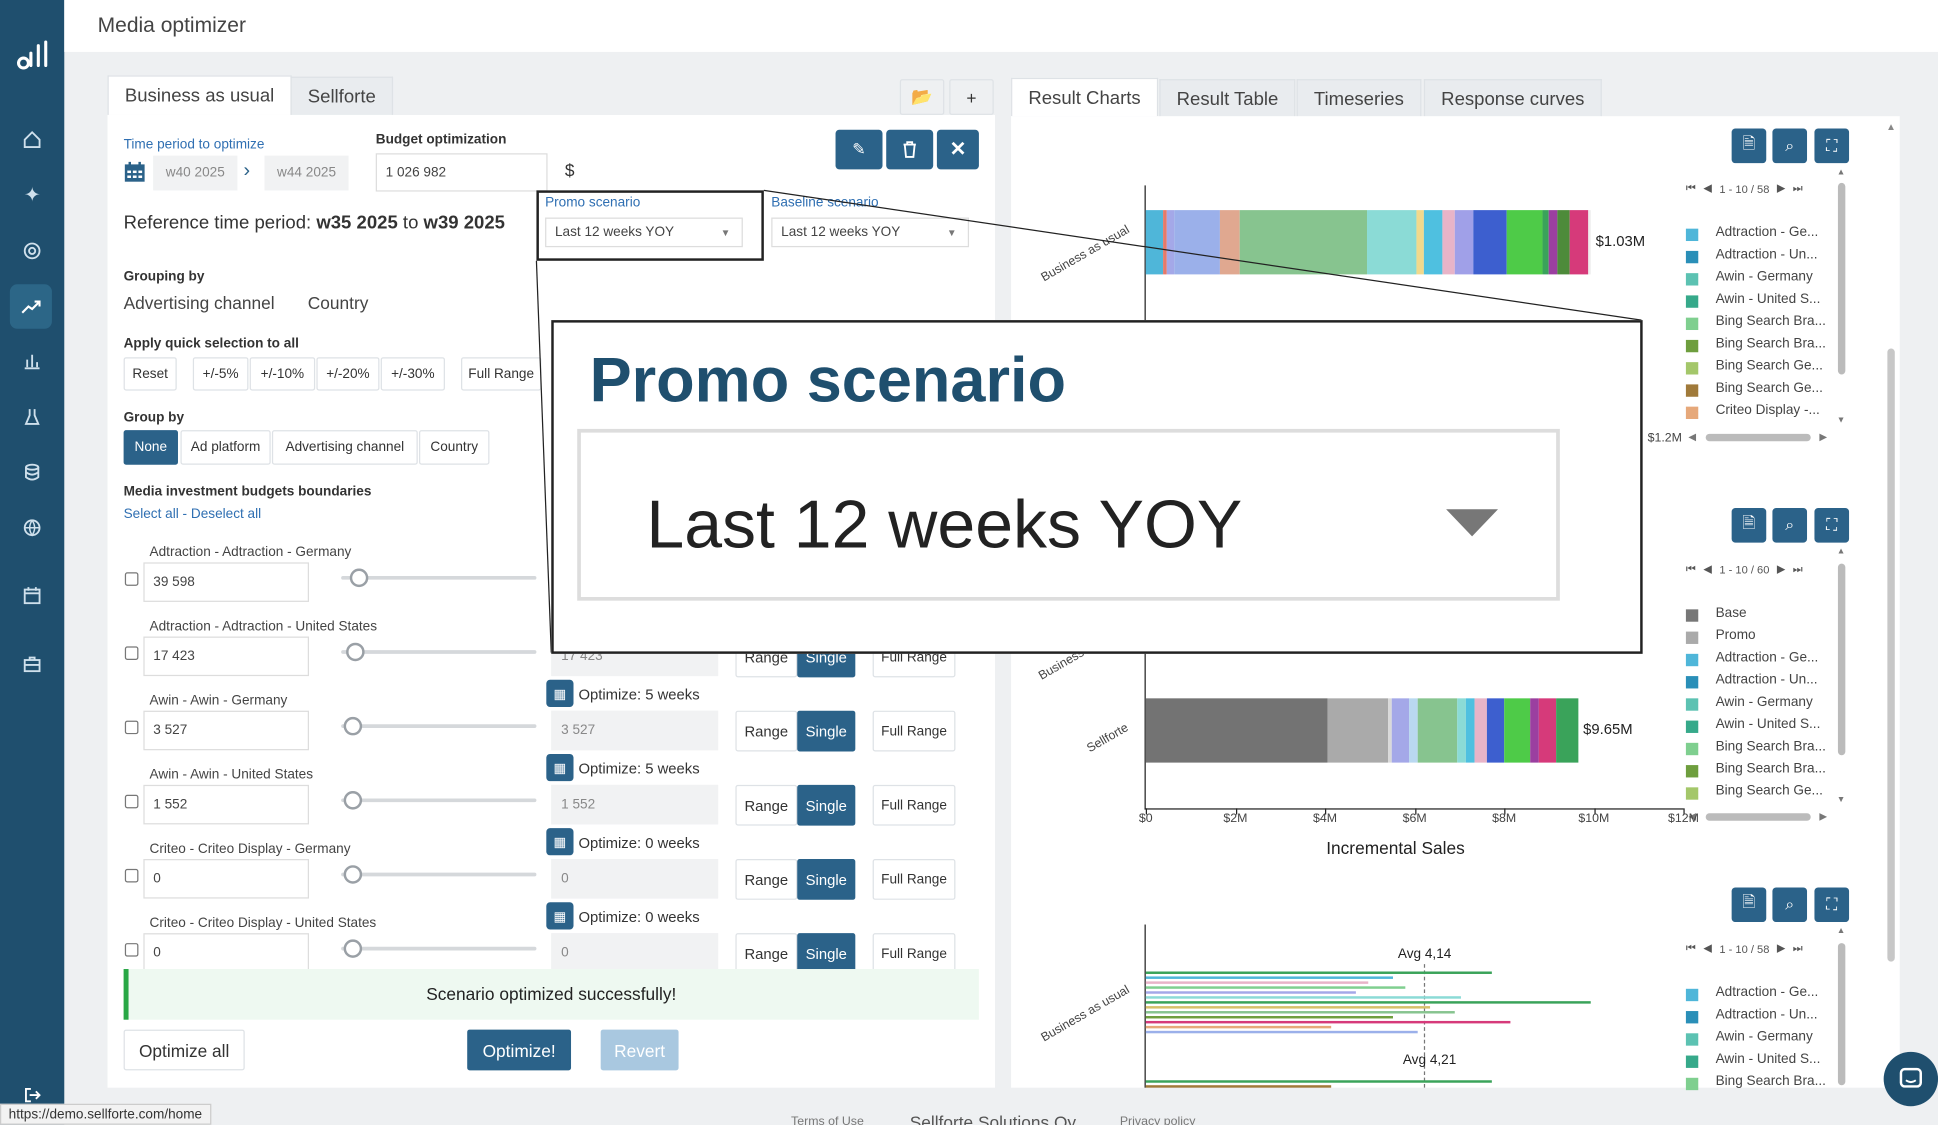 Image resolution: width=1938 pixels, height=1125 pixels. Describe the element at coordinates (1910, 1079) in the screenshot. I see `chat-button` at that location.